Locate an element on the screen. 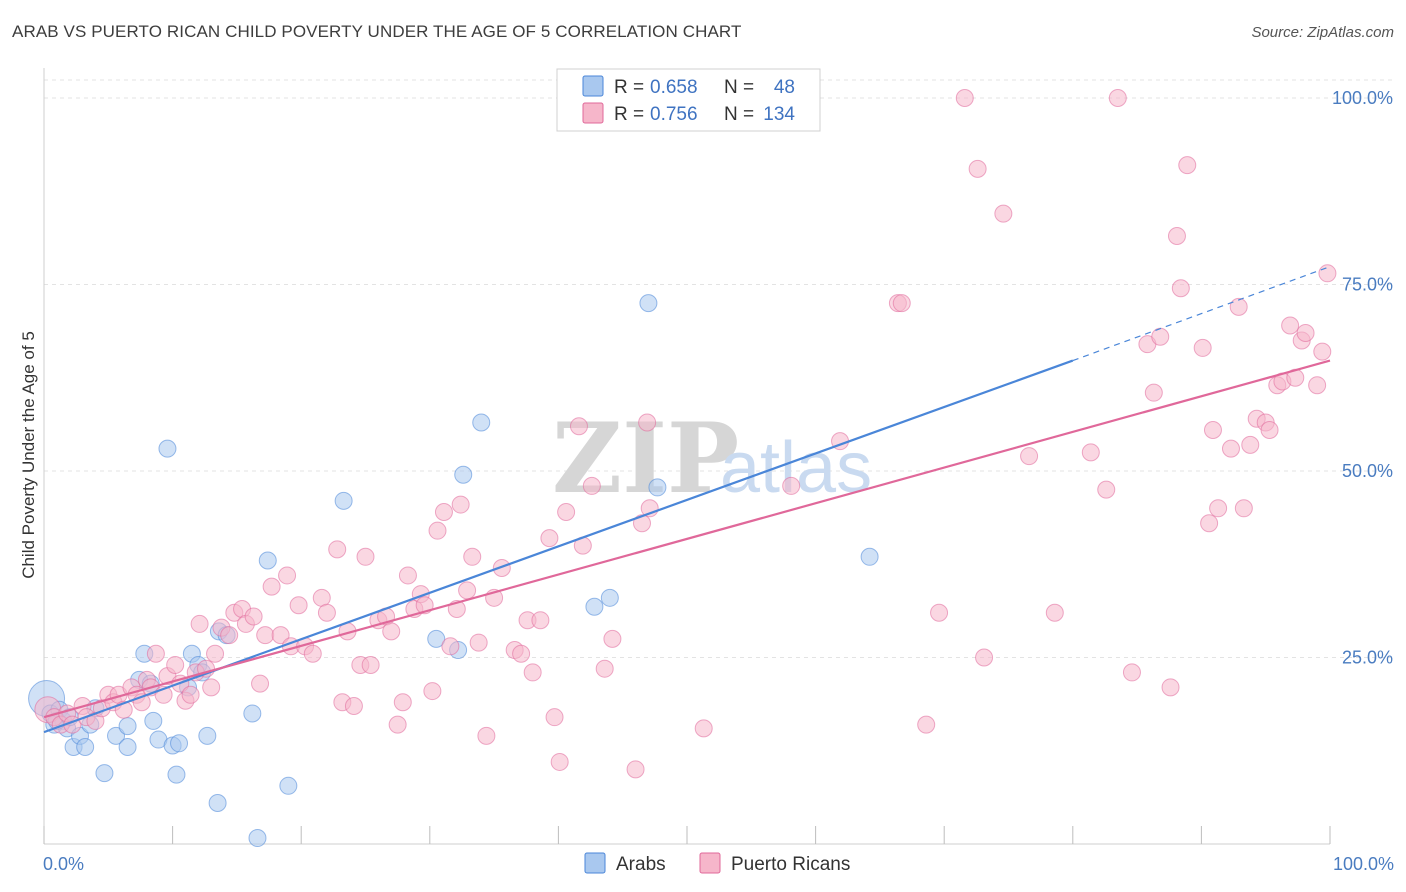 The image size is (1406, 892). legend-n-value-arabs: 48 is located at coordinates (784, 87).